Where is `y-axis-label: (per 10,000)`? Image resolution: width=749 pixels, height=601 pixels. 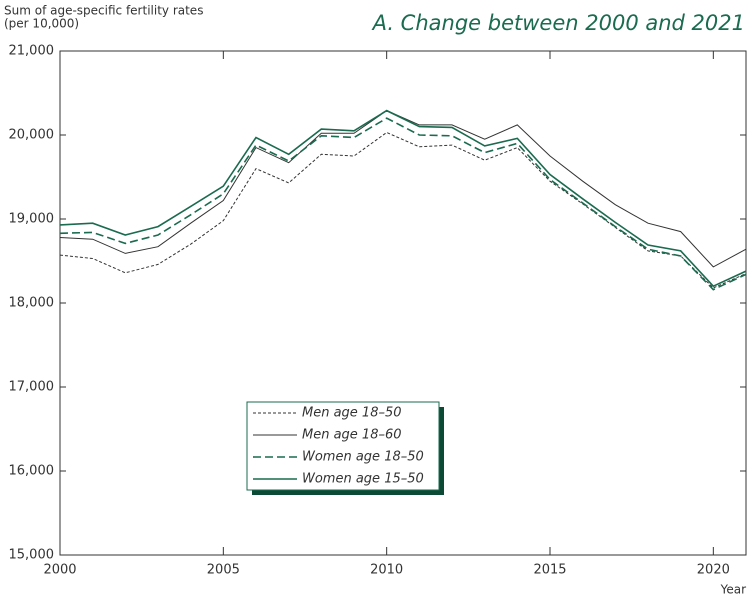
y-axis-label: (per 10,000) is located at coordinates (41, 24).